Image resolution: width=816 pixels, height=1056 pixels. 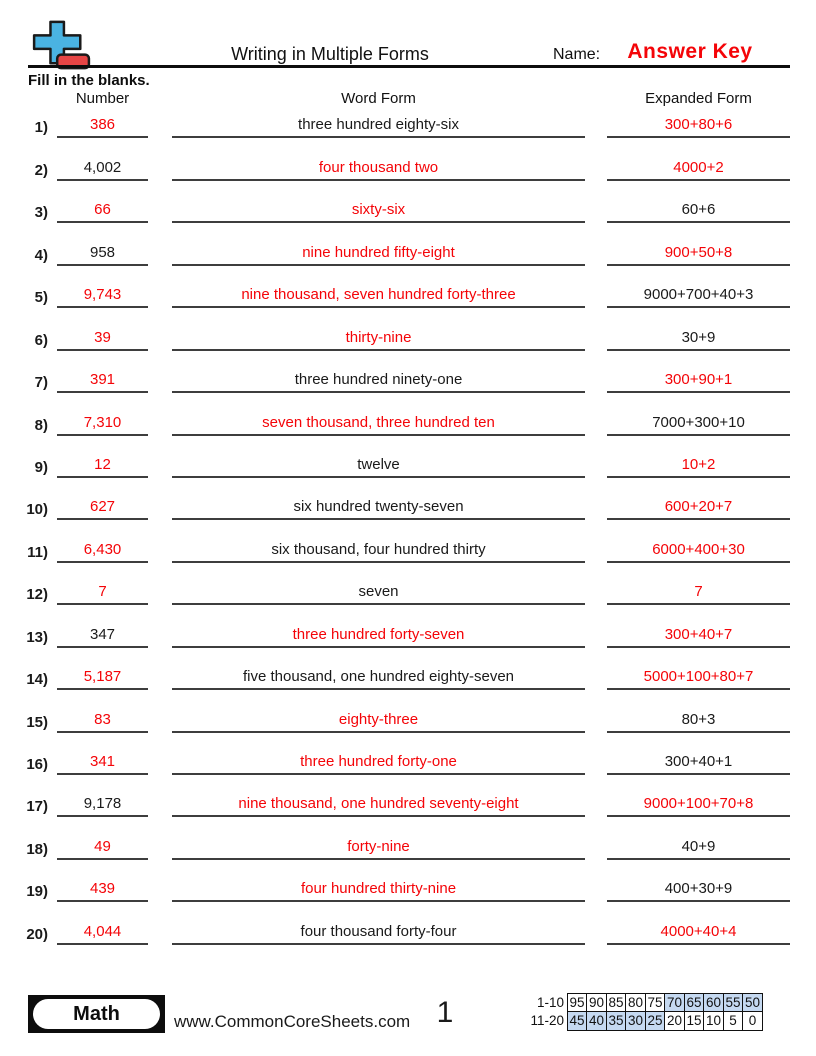 What do you see at coordinates (733, 1003) in the screenshot?
I see `score-cell: 55` at bounding box center [733, 1003].